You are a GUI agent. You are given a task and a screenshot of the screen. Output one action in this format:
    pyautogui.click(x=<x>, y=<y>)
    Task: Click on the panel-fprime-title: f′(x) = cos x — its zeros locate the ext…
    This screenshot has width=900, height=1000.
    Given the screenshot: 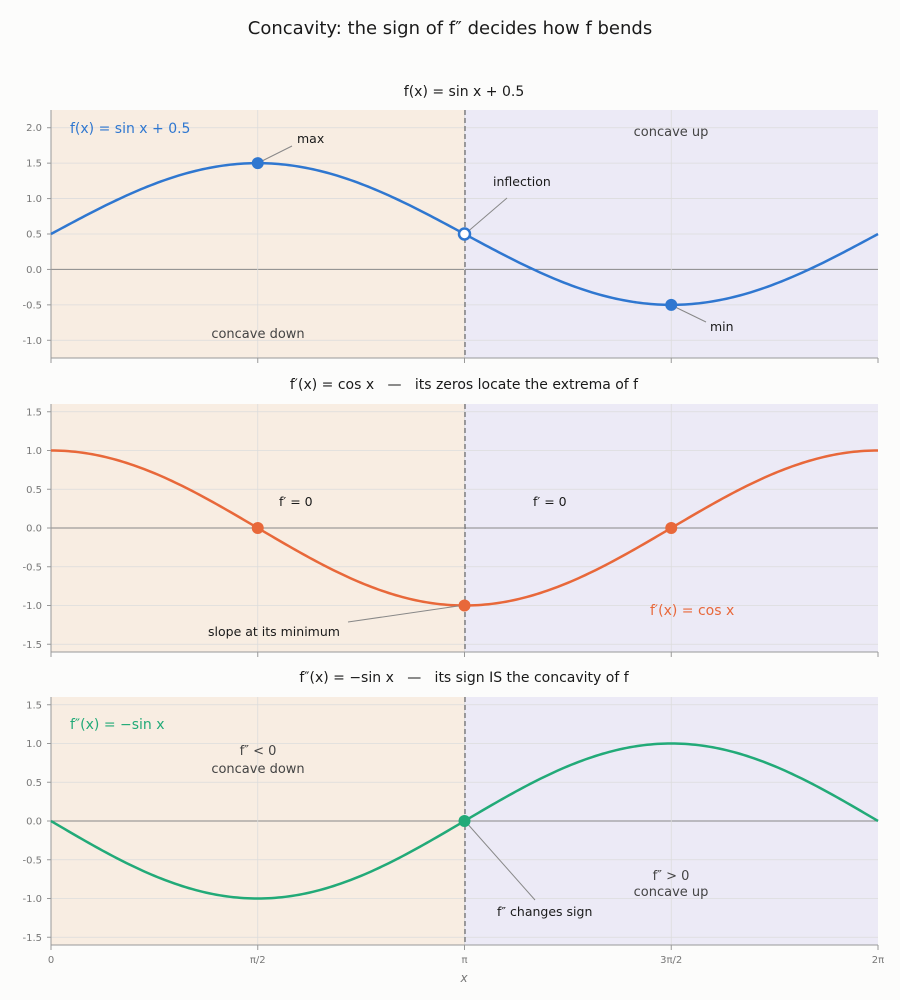 What is the action you would take?
    pyautogui.click(x=464, y=385)
    